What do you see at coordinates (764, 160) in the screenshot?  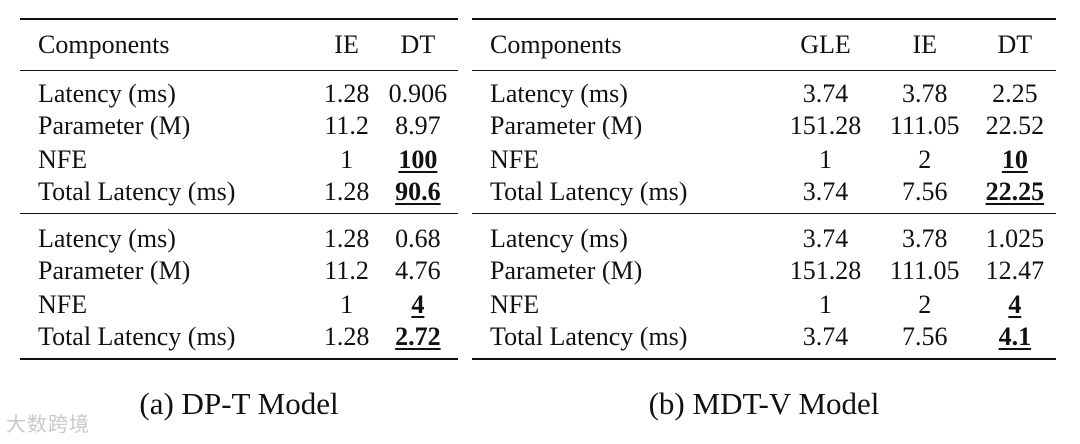 I see `table-row: NFE 1 2 10` at bounding box center [764, 160].